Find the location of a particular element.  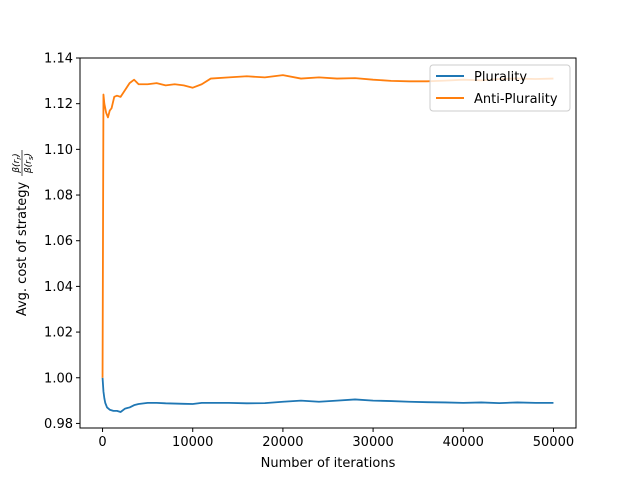

y-axis-label-main: Avg. cost of strategy is located at coordinates (22, 249).